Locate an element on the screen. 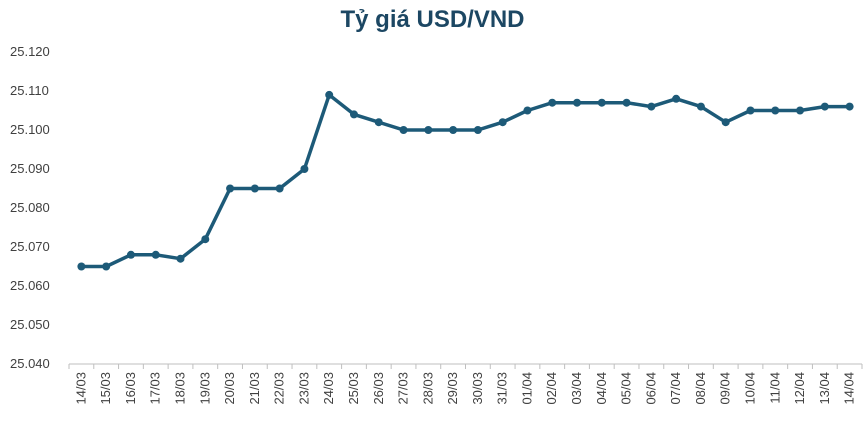  x-tick-label: 23/03 is located at coordinates (303, 388).